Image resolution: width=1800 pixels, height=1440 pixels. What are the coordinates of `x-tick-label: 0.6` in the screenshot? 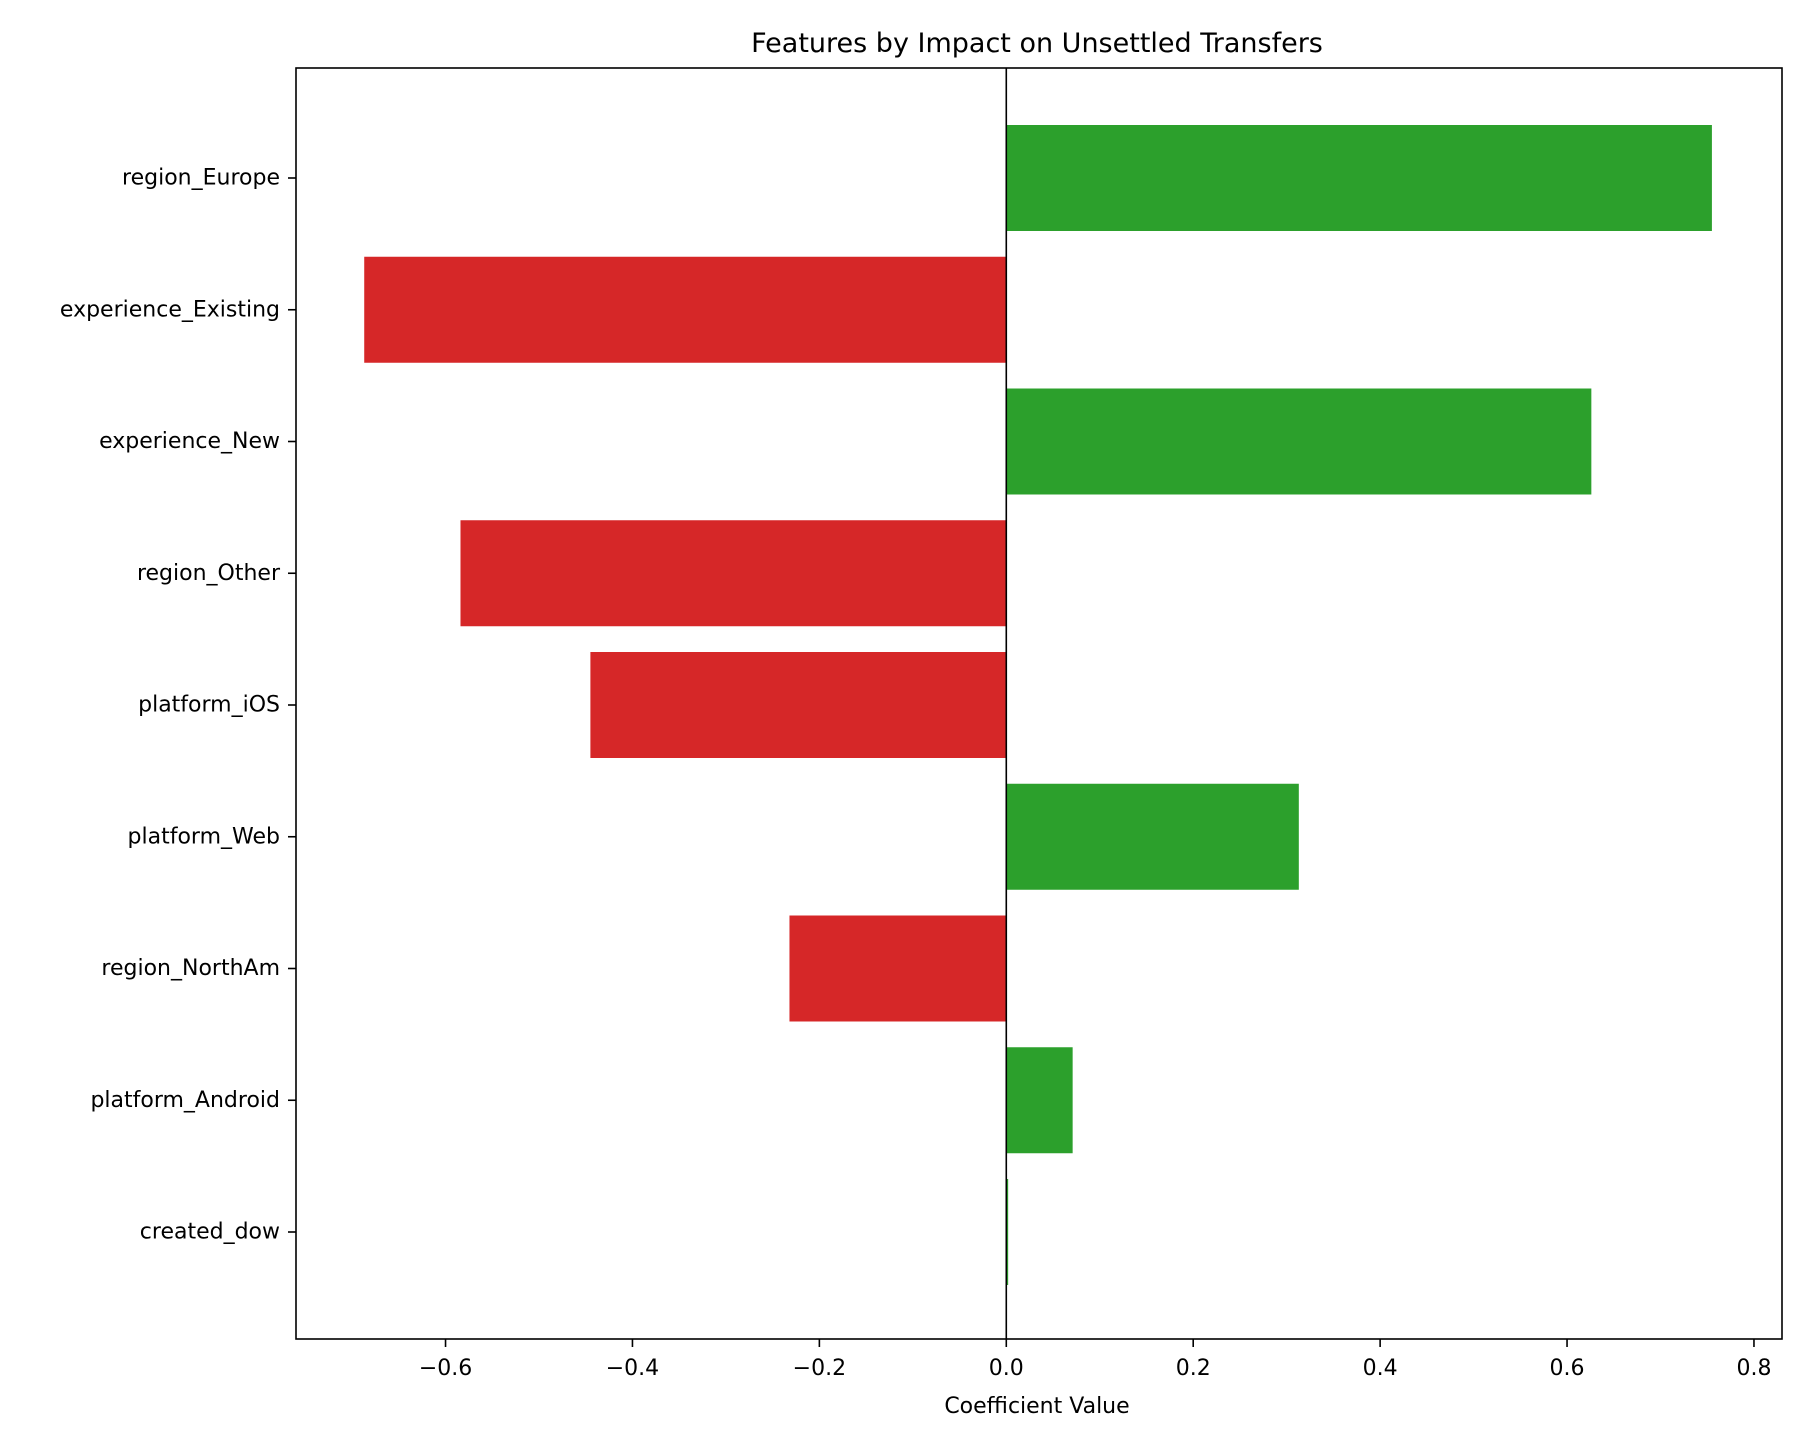 It's located at (1567, 1368).